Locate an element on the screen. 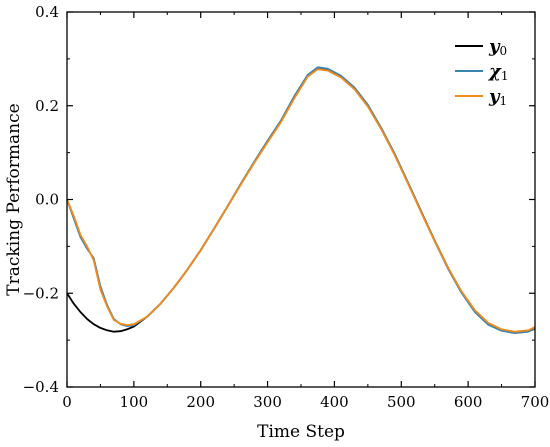 This screenshot has height=447, width=550. y-tick-label: −0.4 is located at coordinates (41, 387).